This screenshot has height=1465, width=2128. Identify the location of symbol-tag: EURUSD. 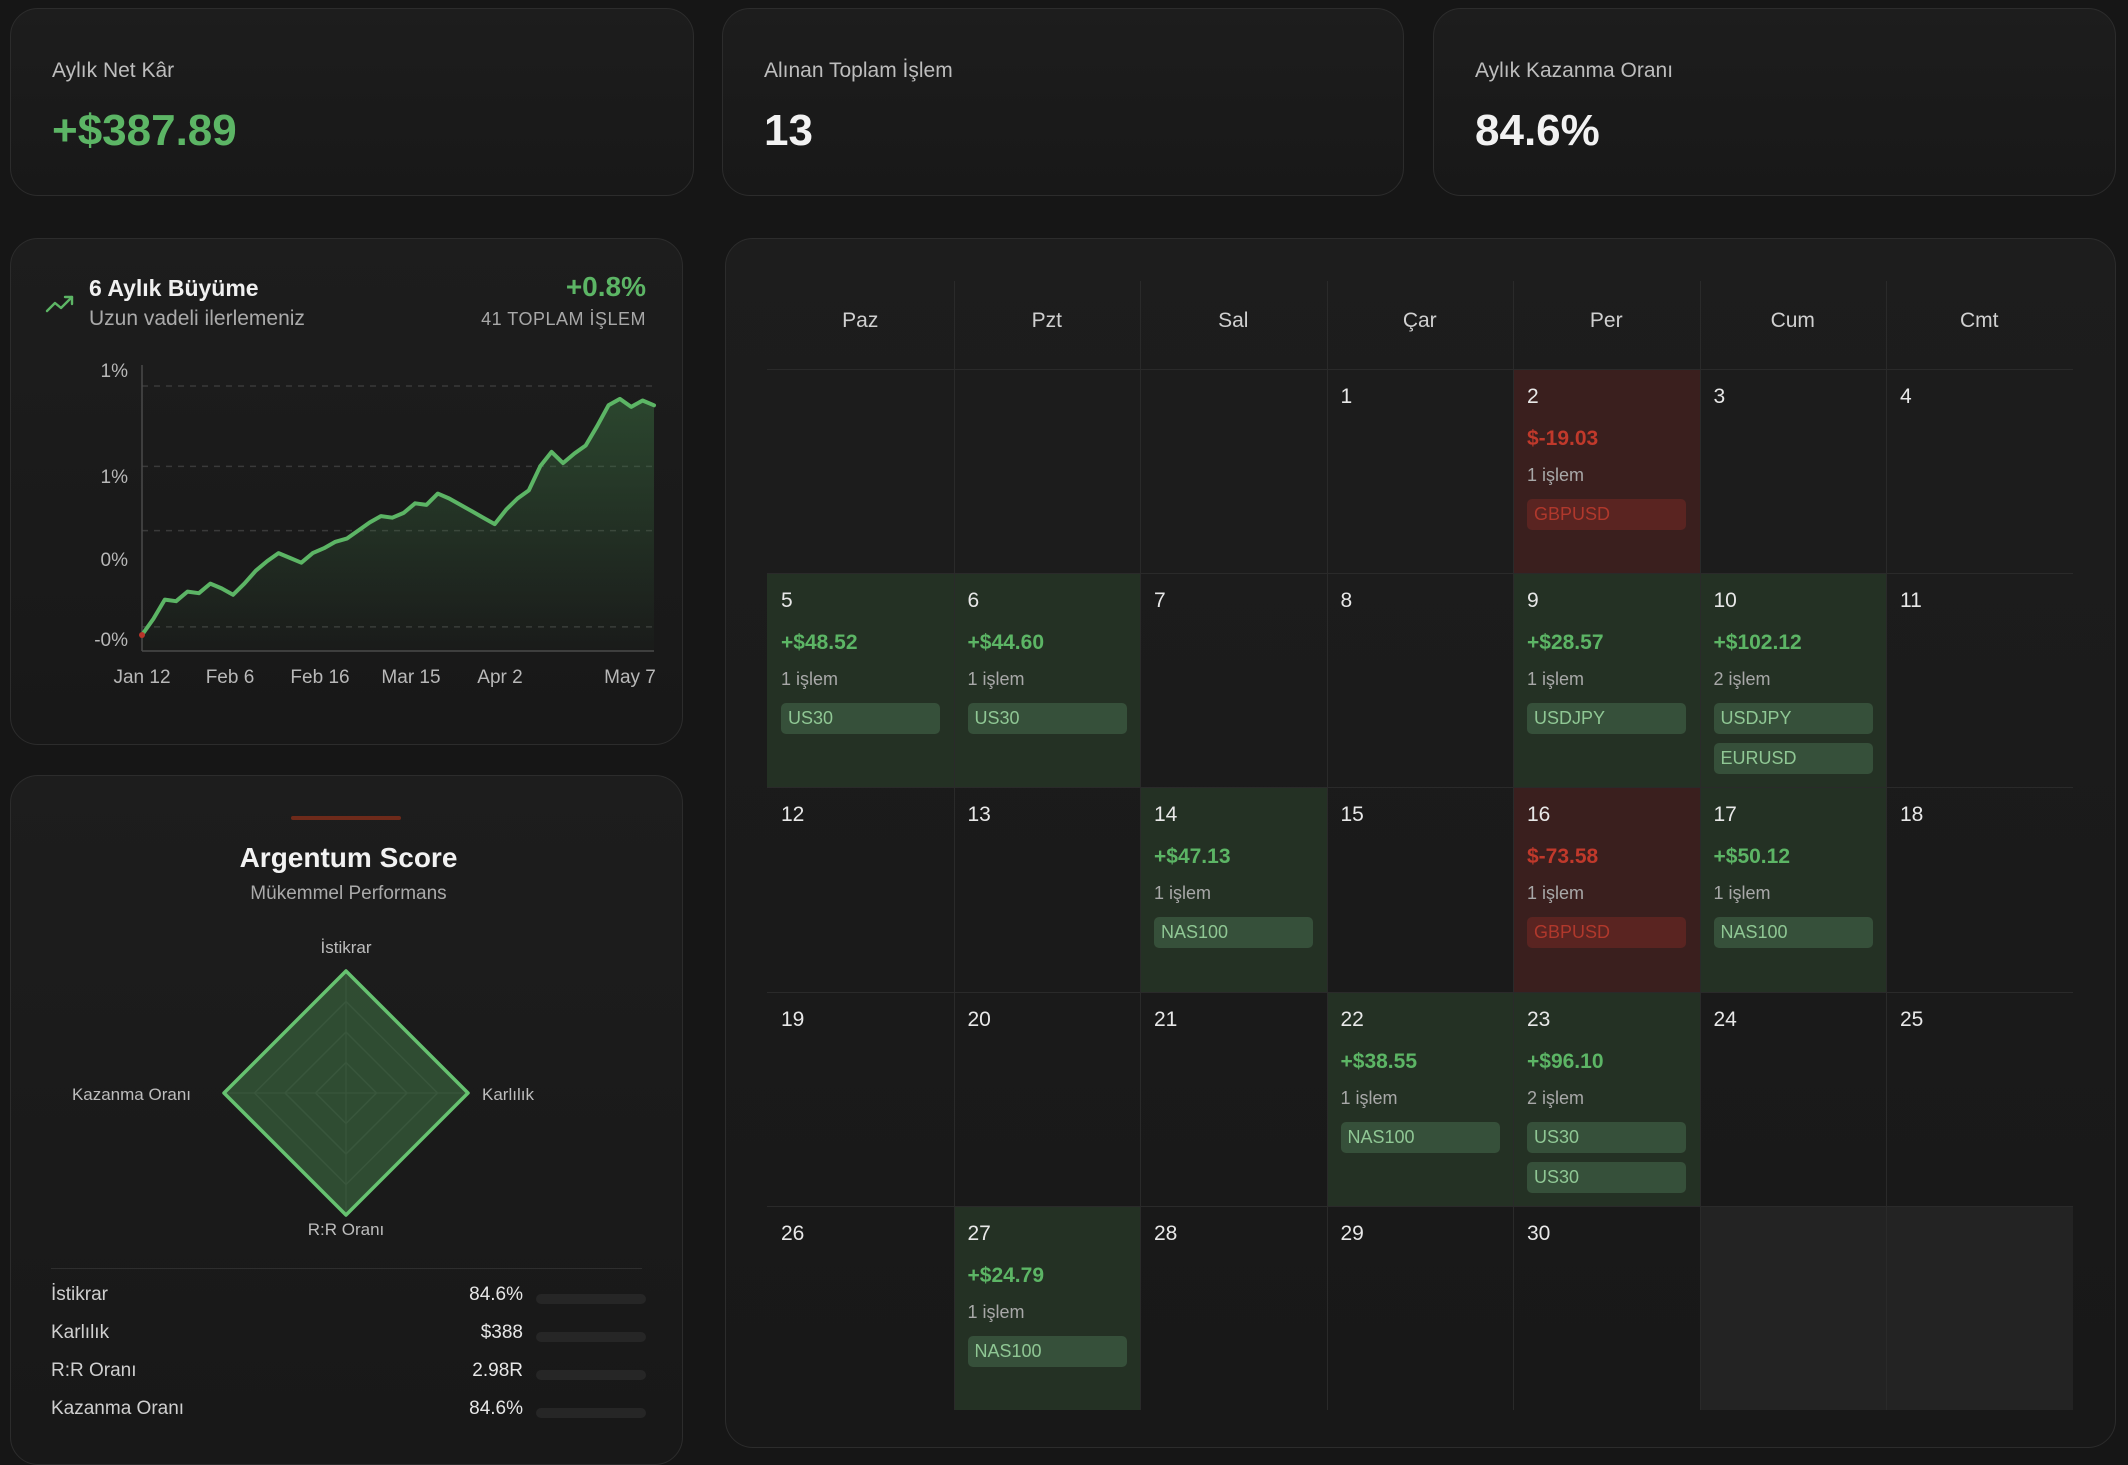
(1793, 758).